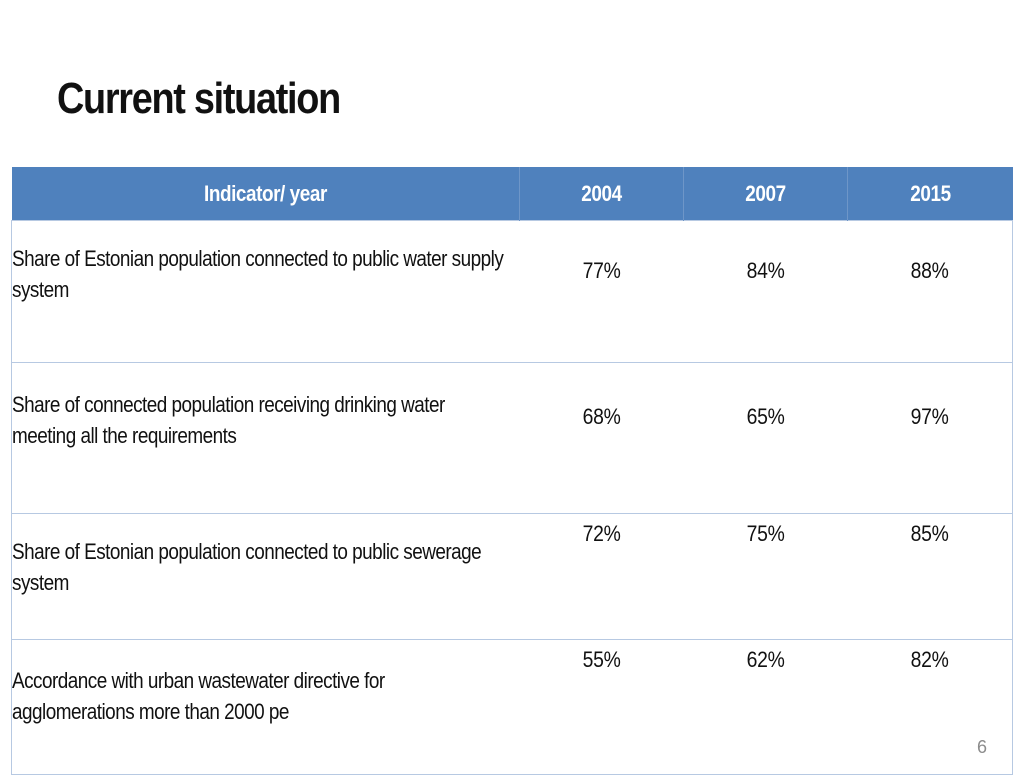  What do you see at coordinates (601, 438) in the screenshot?
I see `value-cell-2004: 68%` at bounding box center [601, 438].